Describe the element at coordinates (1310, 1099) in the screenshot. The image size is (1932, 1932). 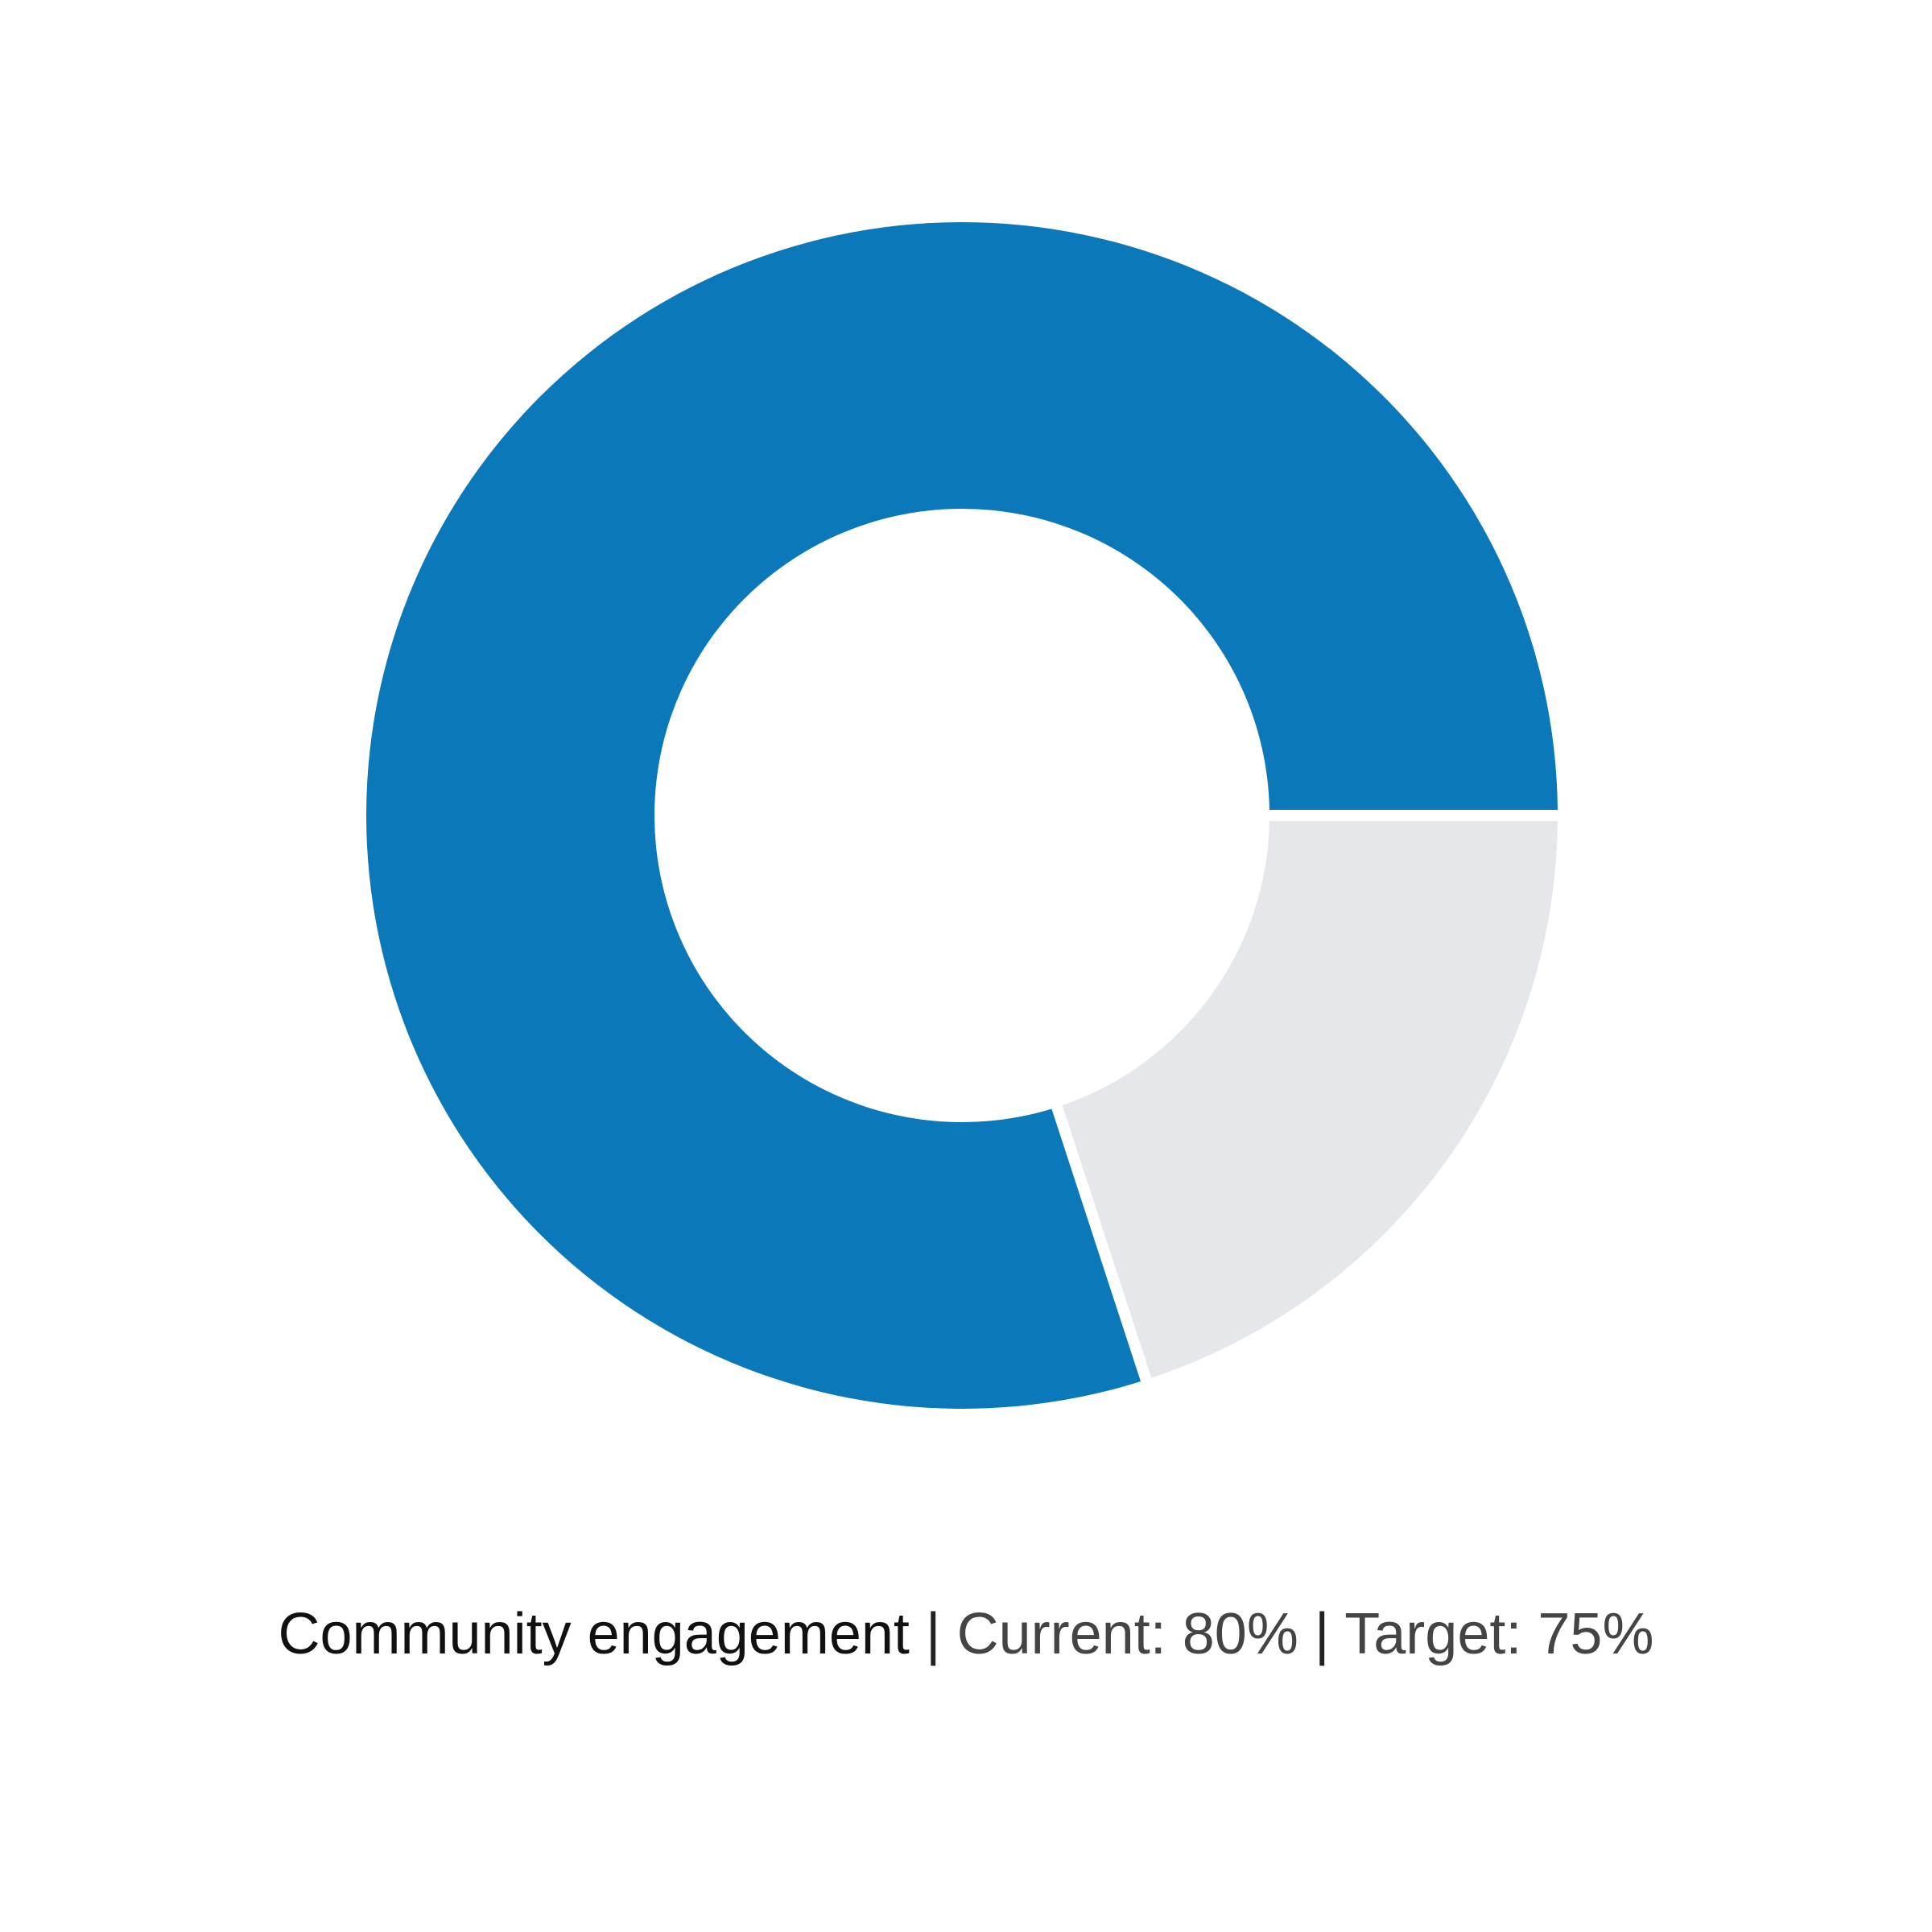
I see `donut-slice-remaining` at that location.